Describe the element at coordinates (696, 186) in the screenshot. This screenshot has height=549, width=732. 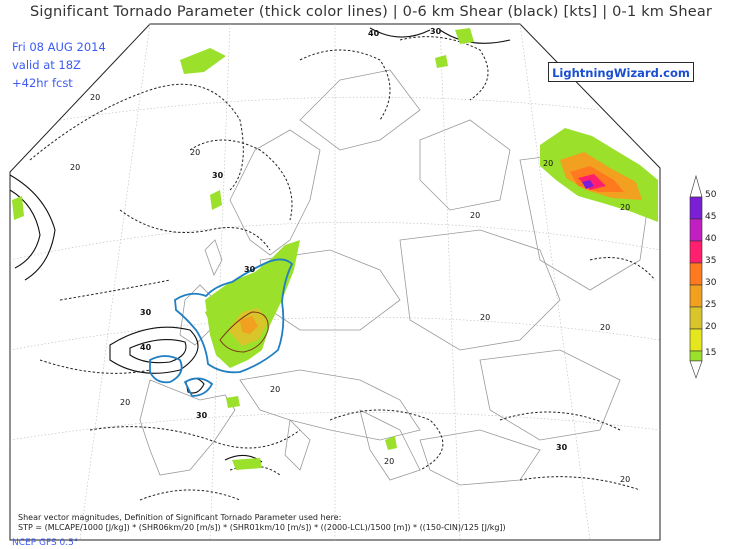
I see `colorbar-top-arrow` at that location.